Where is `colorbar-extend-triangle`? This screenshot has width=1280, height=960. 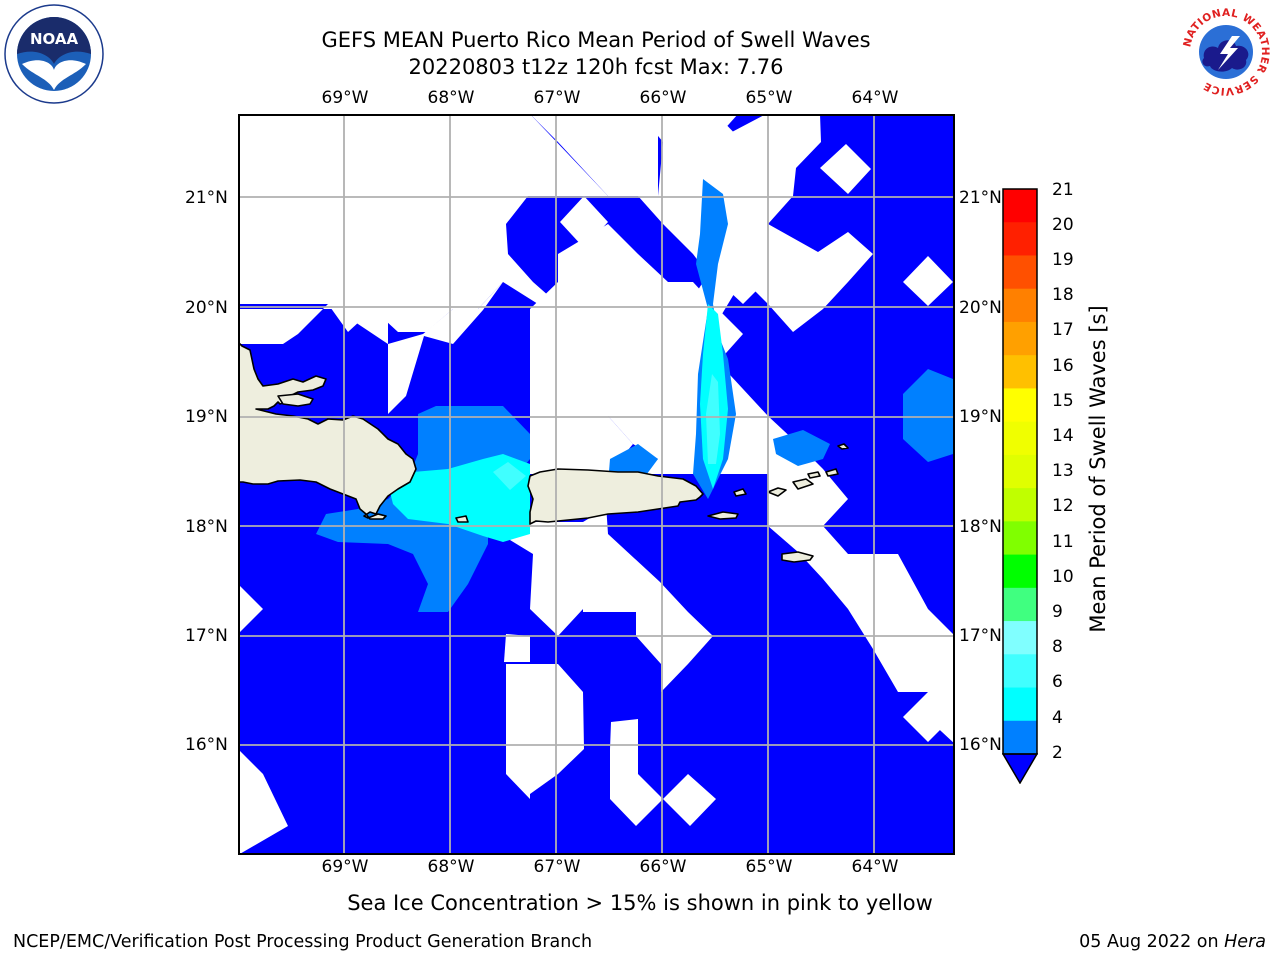
colorbar-extend-triangle is located at coordinates (1020, 769).